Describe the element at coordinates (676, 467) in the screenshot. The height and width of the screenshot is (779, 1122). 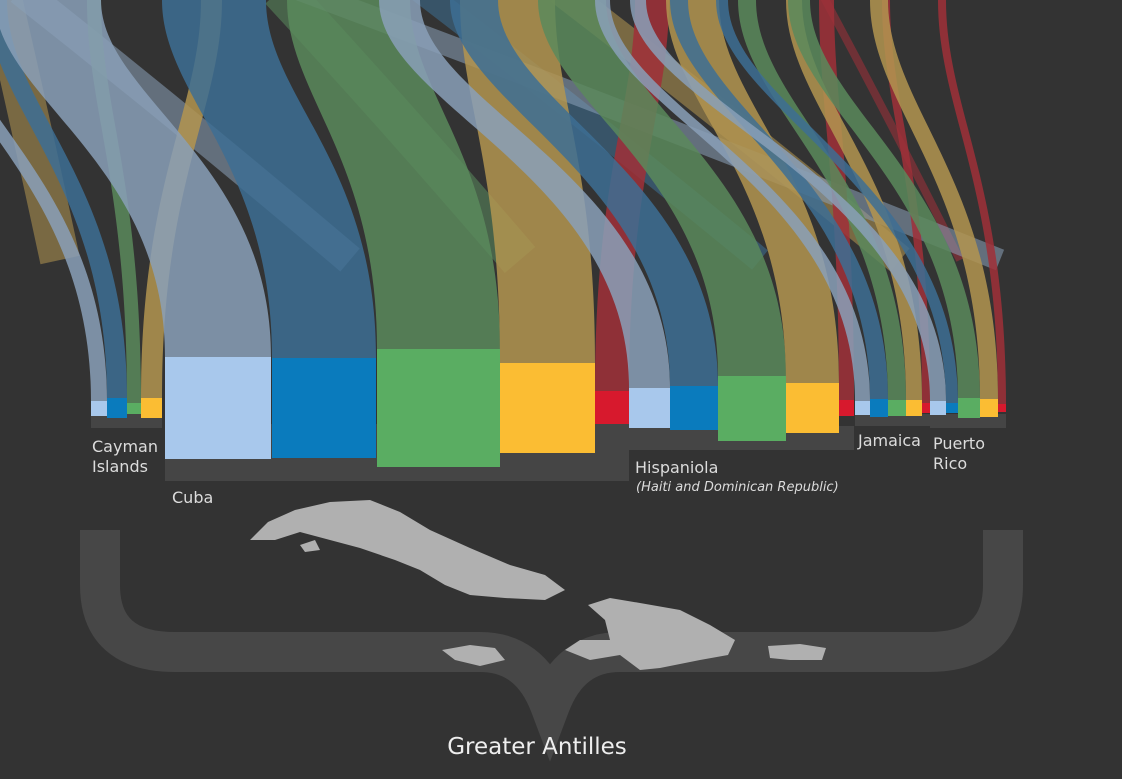
I see `hispaniola-label: Hispaniola` at that location.